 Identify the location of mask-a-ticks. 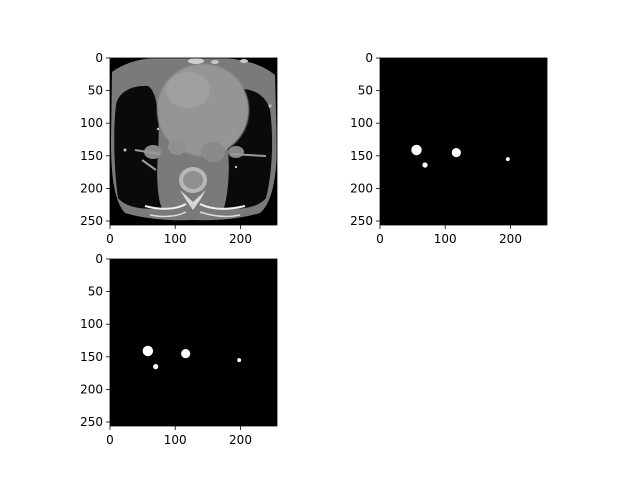
(443, 143).